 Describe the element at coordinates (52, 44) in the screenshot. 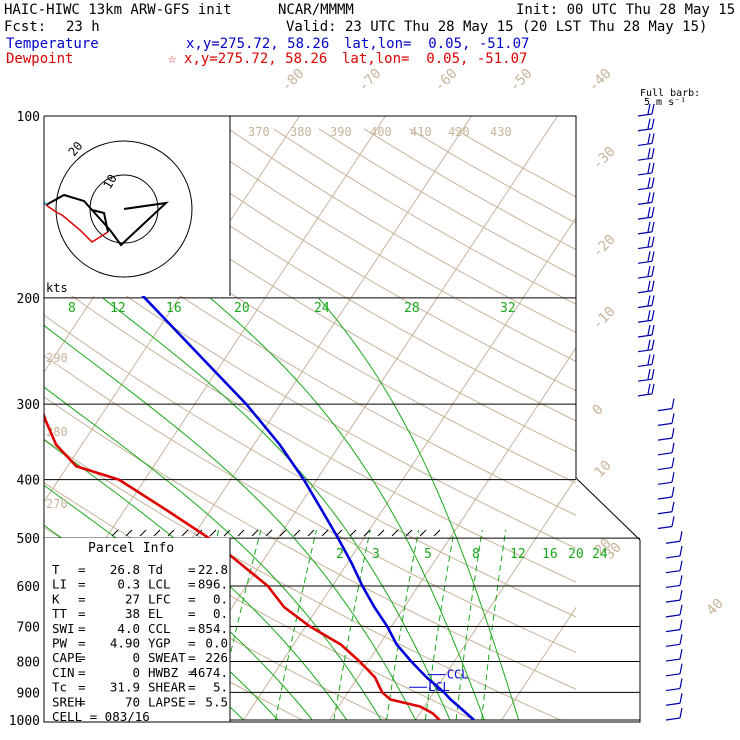

I see `temperature-legend: Temperature` at that location.